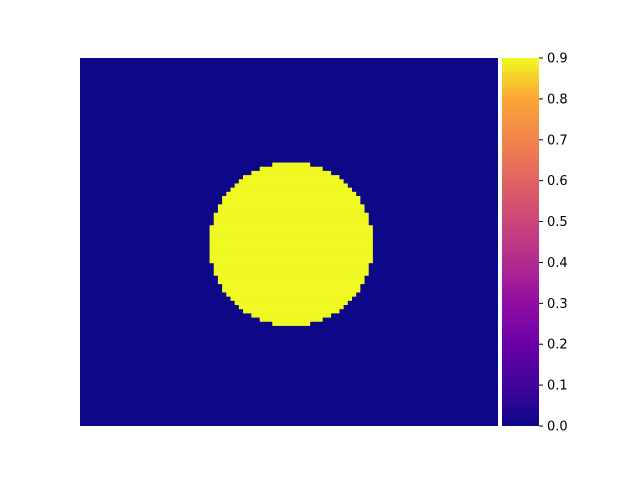  What do you see at coordinates (557, 427) in the screenshot?
I see `colorbar-tick-label: 0.0` at bounding box center [557, 427].